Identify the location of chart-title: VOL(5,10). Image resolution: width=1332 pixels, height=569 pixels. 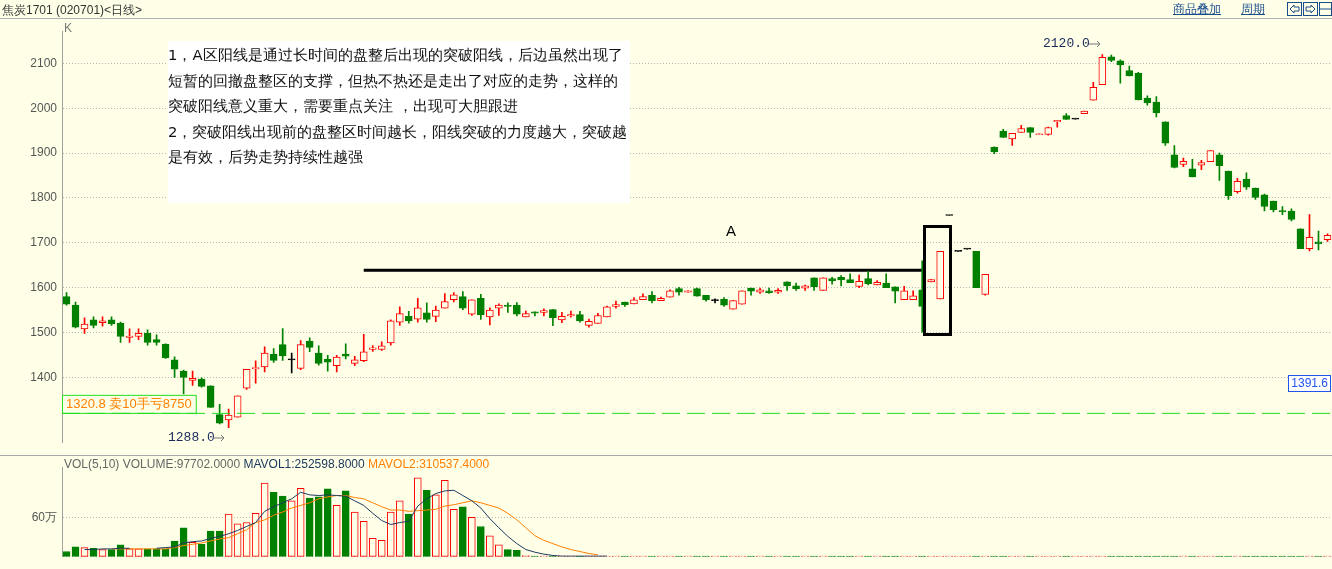
(92, 464).